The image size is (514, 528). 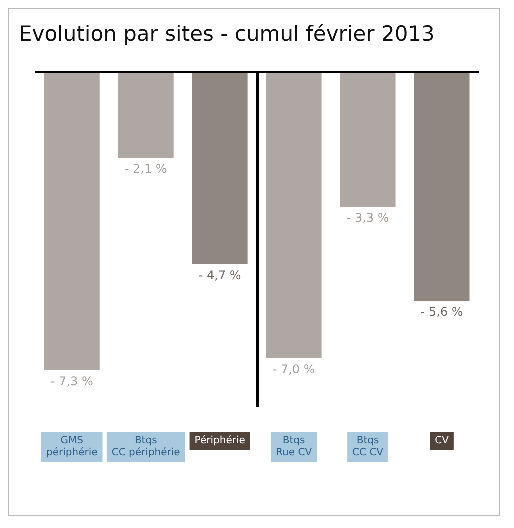 I want to click on data-label: - 5,6 %, so click(x=442, y=312).